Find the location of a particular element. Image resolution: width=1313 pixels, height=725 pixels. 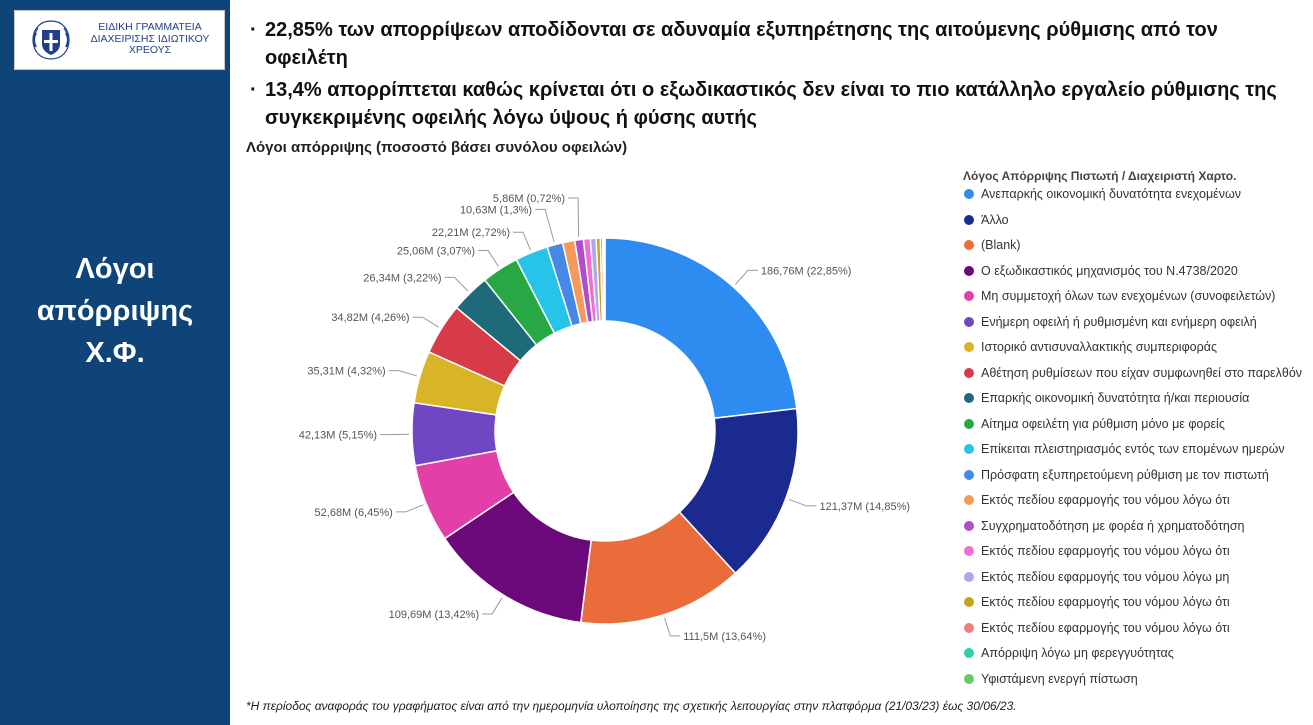

data-label: 42,13M (5,15%) is located at coordinates (338, 436).